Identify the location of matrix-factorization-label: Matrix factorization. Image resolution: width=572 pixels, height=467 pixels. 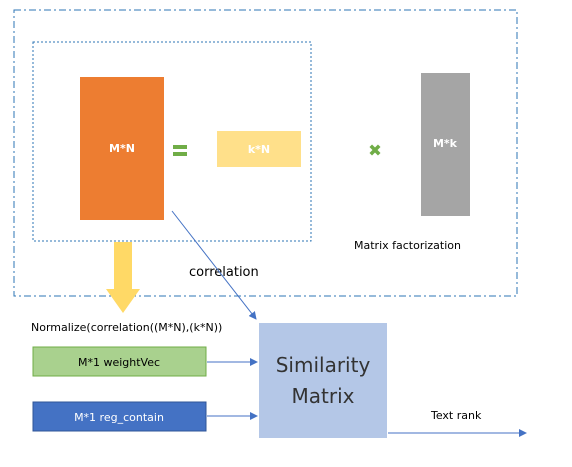
(407, 245).